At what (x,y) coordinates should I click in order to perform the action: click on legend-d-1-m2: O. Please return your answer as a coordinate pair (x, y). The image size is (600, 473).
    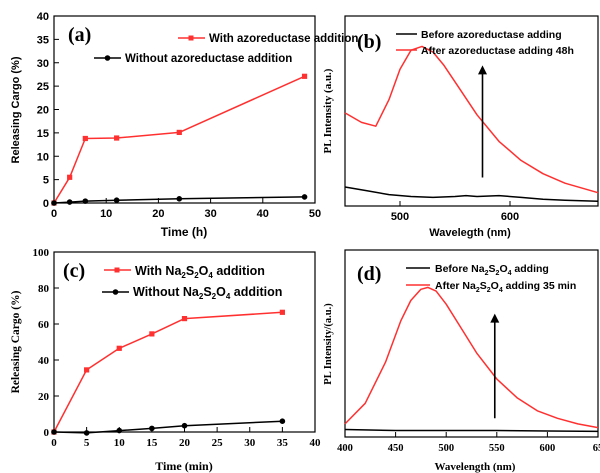
    Looking at the image, I should click on (495, 286).